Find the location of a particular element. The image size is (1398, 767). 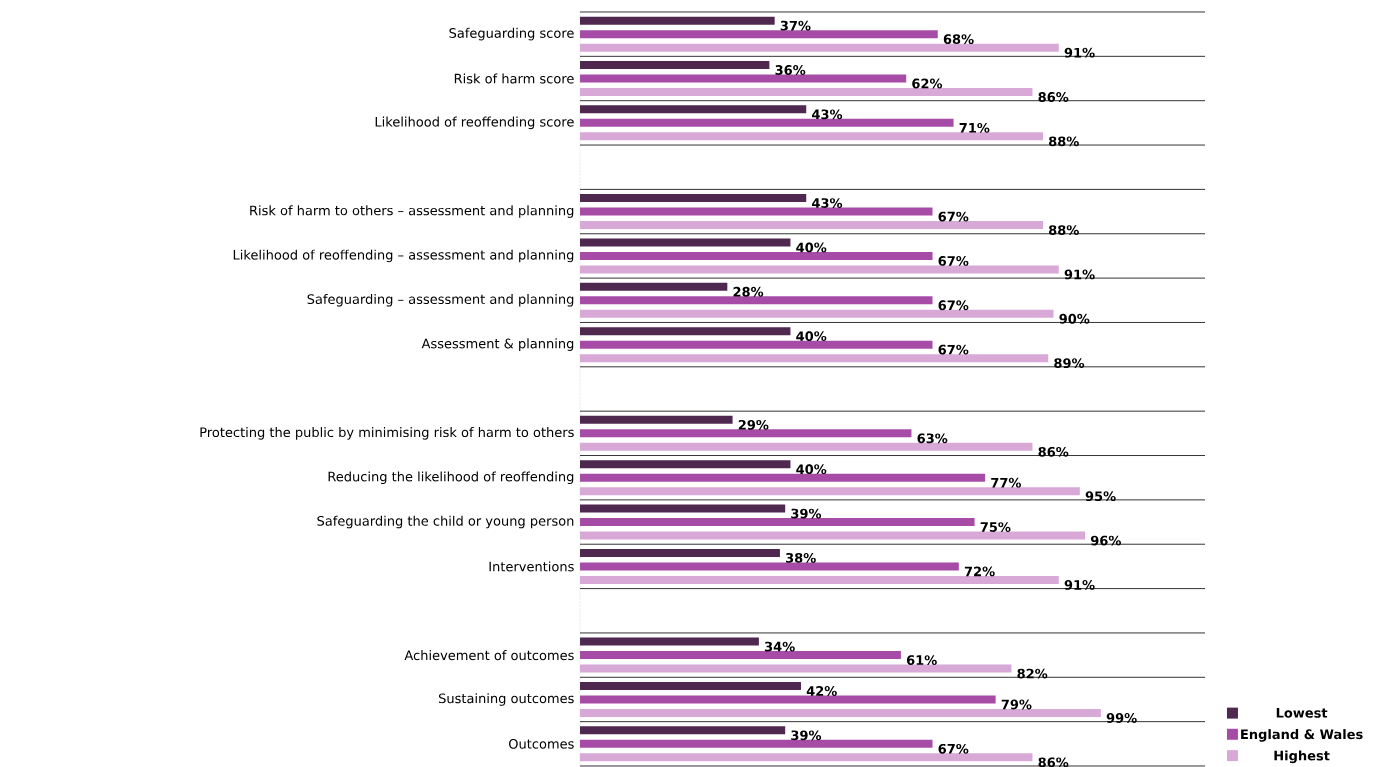

y-tick-label: Sustaining outcomes is located at coordinates (506, 699).